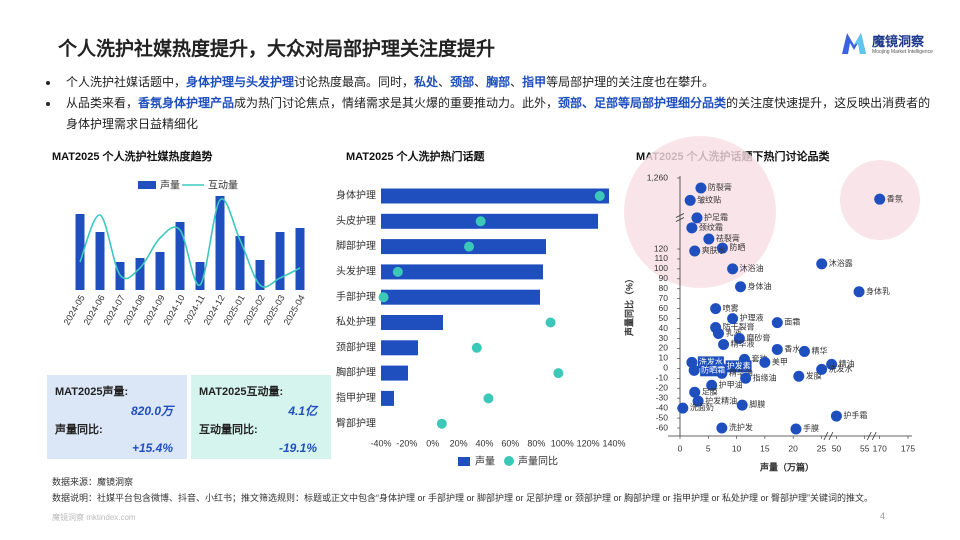 The width and height of the screenshot is (960, 540). What do you see at coordinates (354, 82) in the screenshot?
I see `bullet-text: 讨论热度最高。同时，` at bounding box center [354, 82].